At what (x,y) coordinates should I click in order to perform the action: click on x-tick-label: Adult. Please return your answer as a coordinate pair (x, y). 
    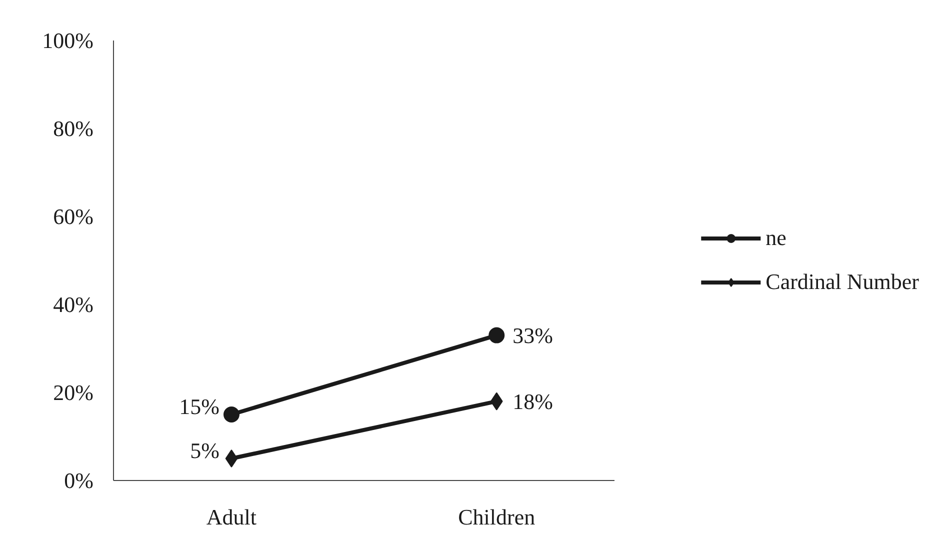
    Looking at the image, I should click on (231, 517).